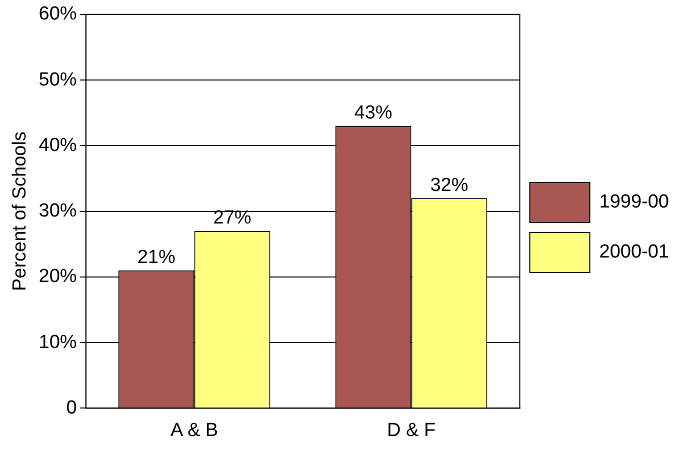  I want to click on y-tick-label: 20%, so click(57, 277).